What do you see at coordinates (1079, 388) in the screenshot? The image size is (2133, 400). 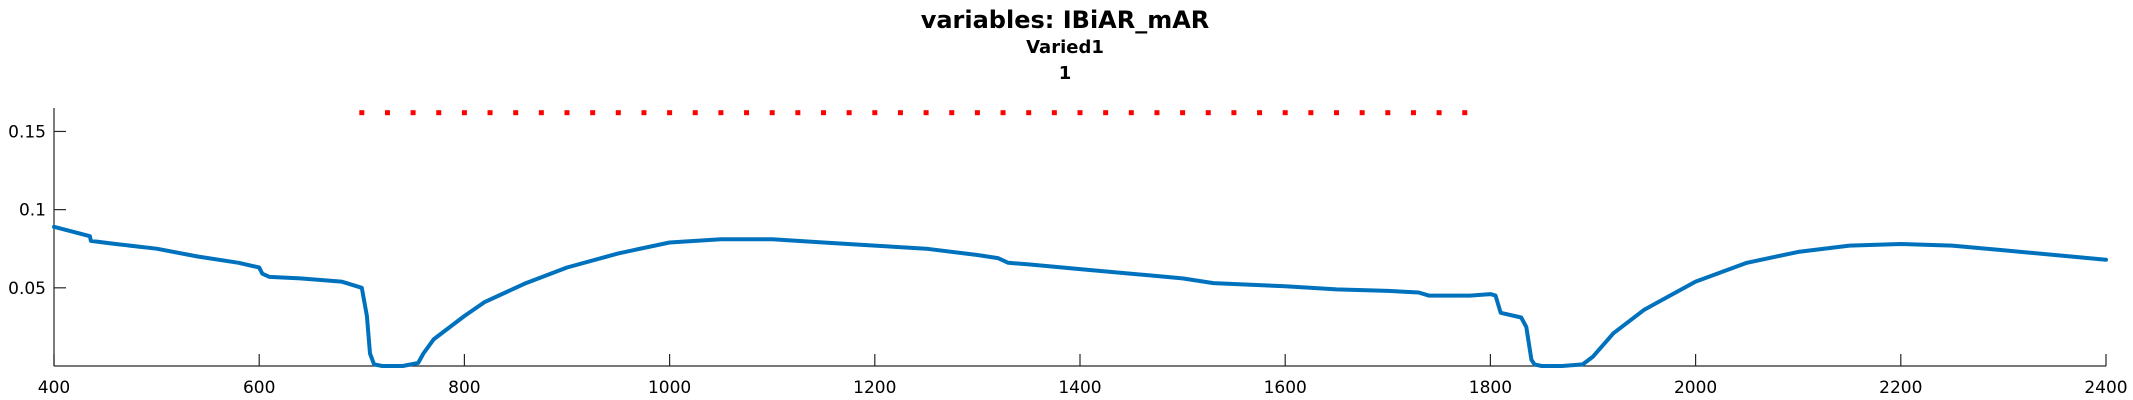 I see `x-tick-label: 1400` at bounding box center [1079, 388].